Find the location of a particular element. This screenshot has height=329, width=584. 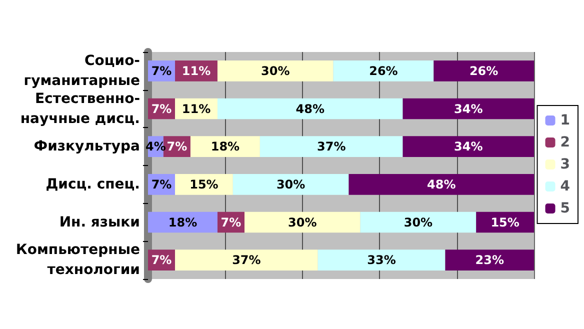

legend-label: 5 is located at coordinates (565, 208).